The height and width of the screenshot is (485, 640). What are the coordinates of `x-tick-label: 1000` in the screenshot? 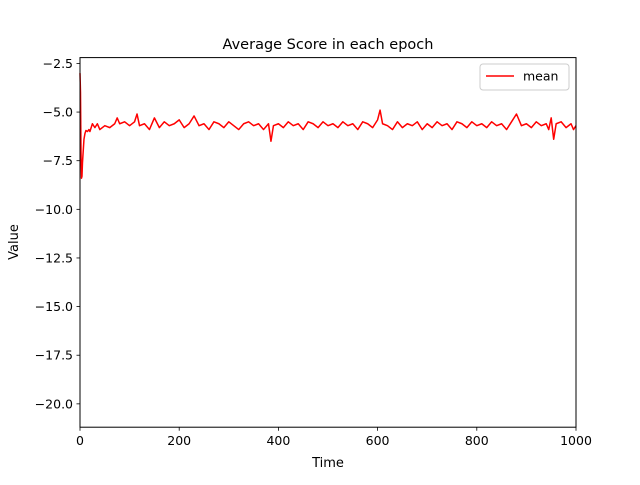 It's located at (576, 440).